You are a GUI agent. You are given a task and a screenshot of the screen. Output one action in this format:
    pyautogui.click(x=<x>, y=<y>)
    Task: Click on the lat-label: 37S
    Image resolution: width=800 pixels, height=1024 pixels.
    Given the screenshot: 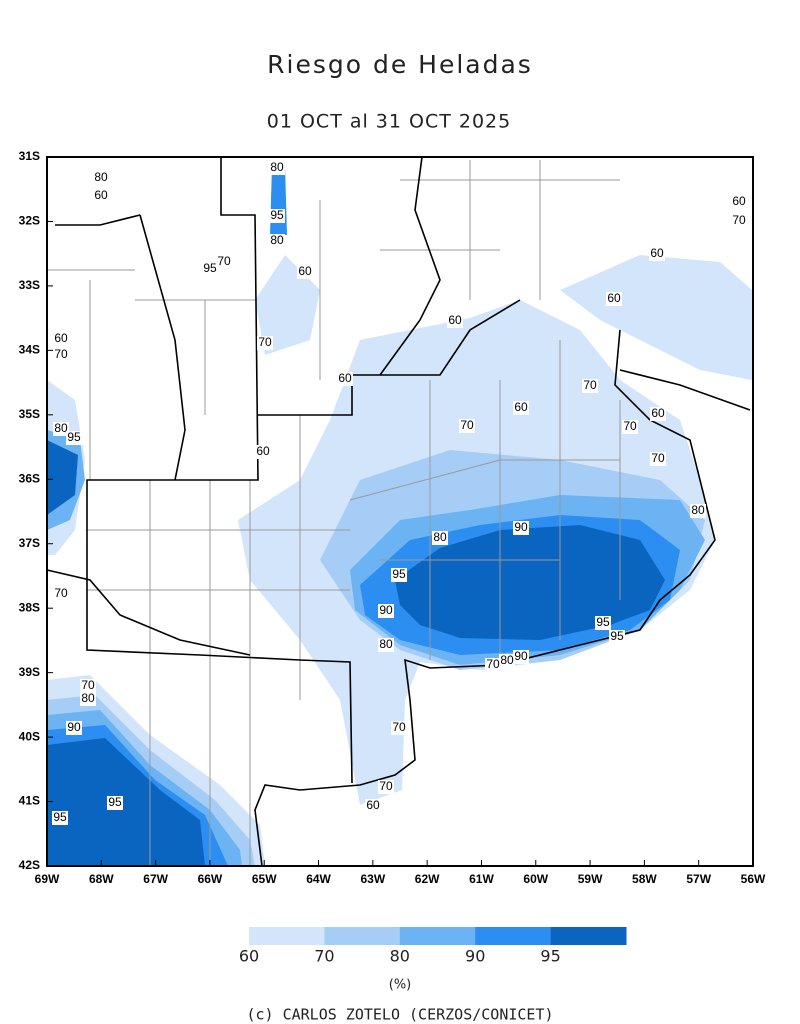 What is the action you would take?
    pyautogui.click(x=29, y=543)
    